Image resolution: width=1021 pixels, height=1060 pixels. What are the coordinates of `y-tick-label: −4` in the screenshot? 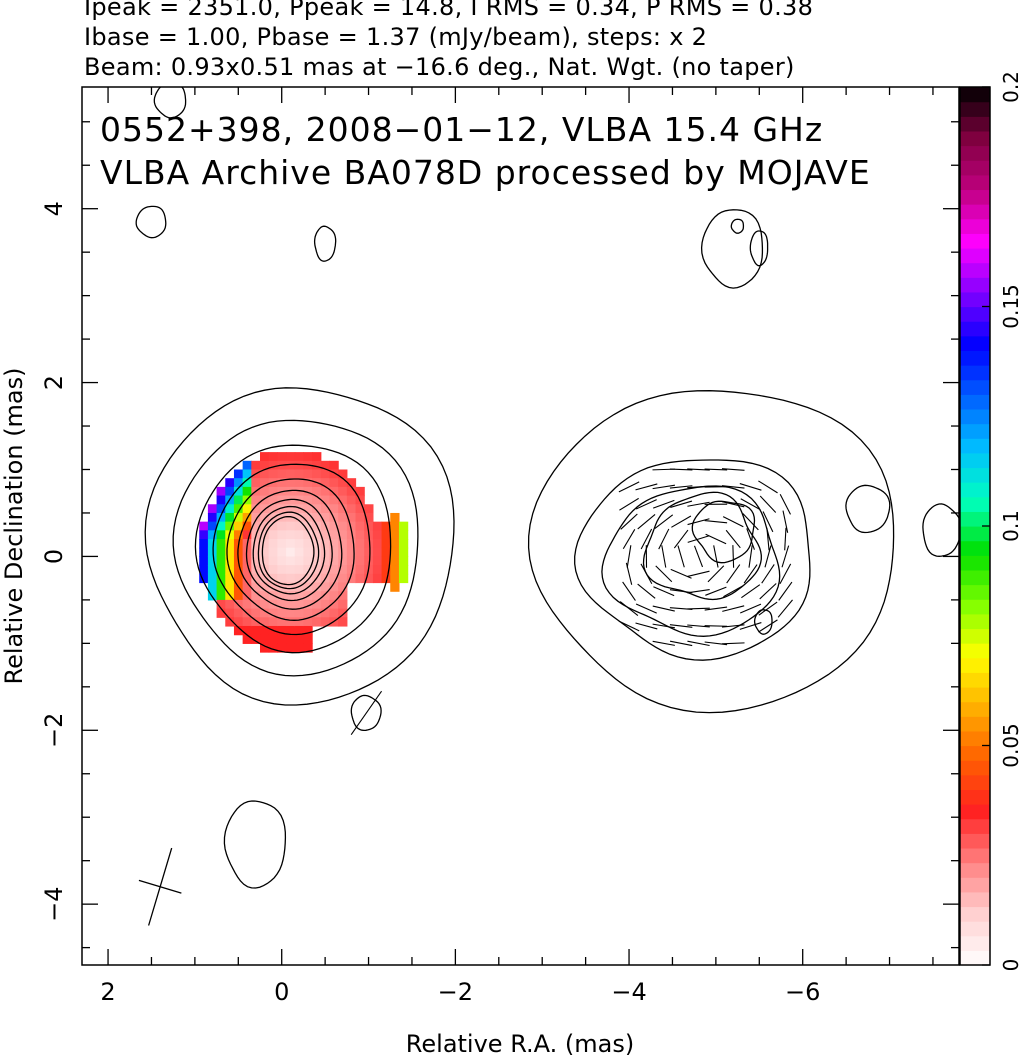 It's located at (54, 903).